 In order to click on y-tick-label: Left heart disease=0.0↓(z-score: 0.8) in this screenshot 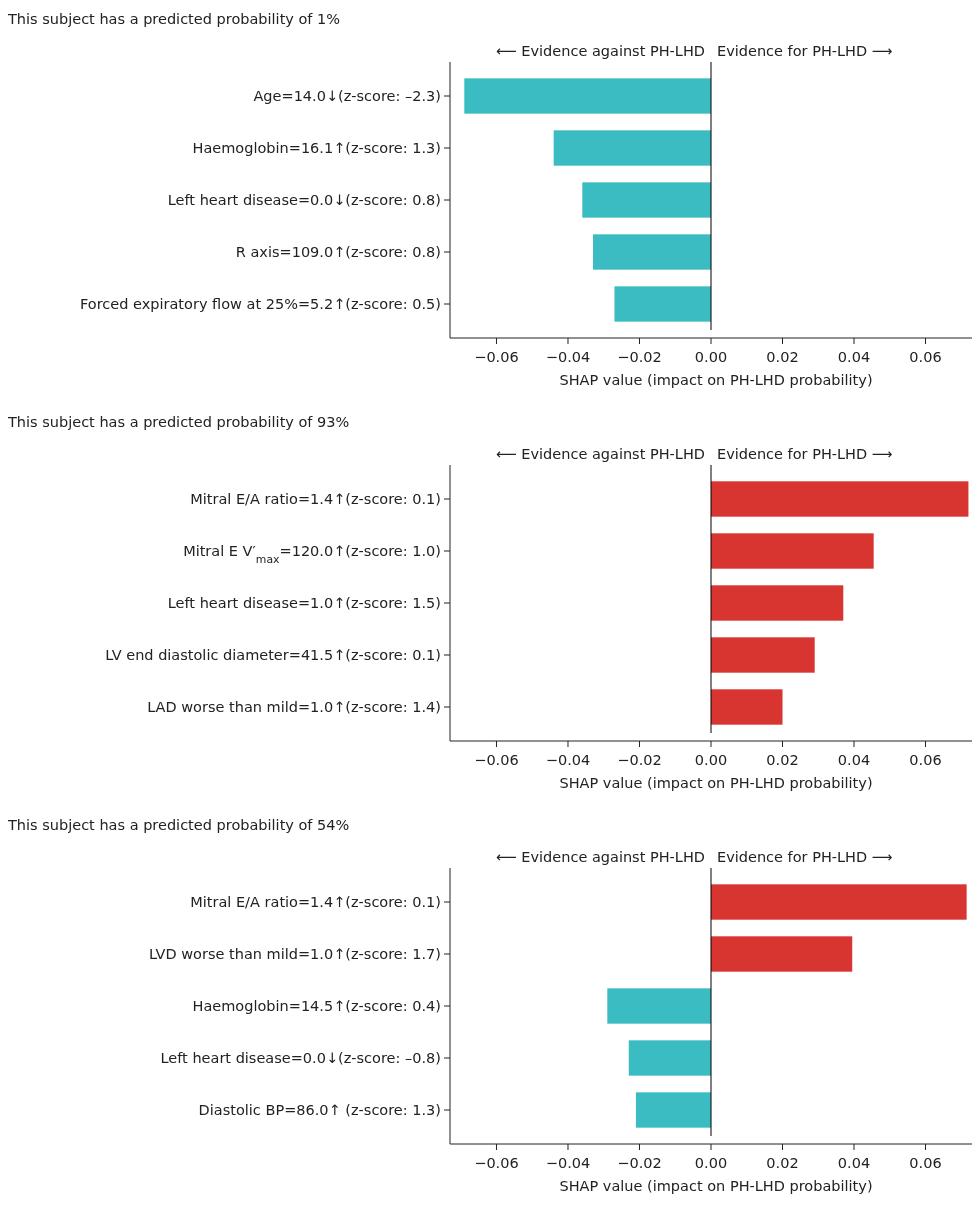, I will do `click(304, 200)`.